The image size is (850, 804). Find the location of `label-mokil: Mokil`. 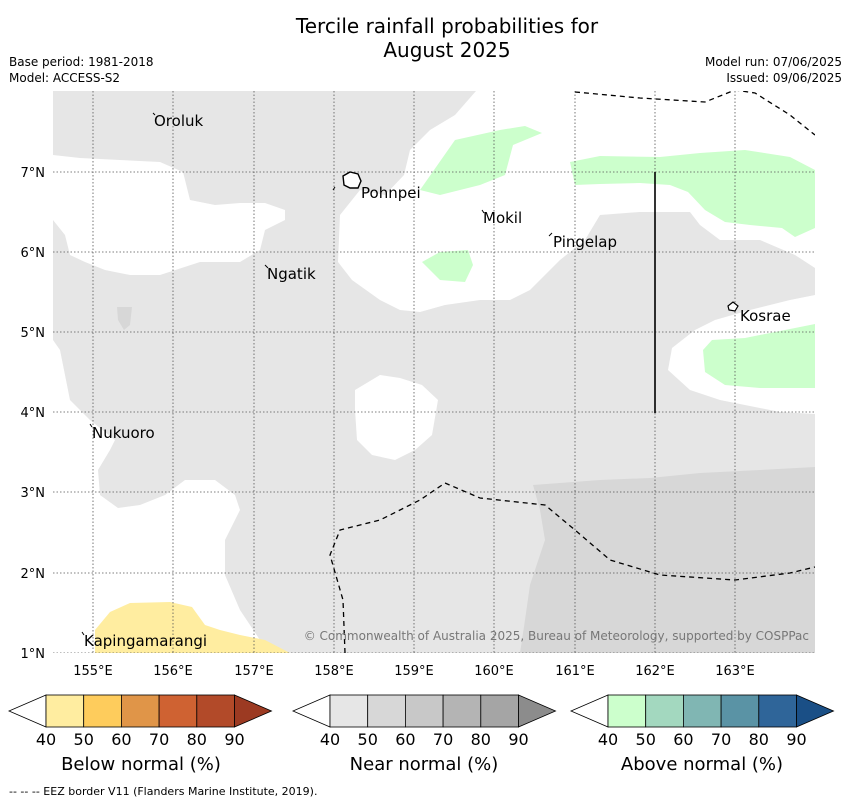

label-mokil: Mokil is located at coordinates (502, 218).